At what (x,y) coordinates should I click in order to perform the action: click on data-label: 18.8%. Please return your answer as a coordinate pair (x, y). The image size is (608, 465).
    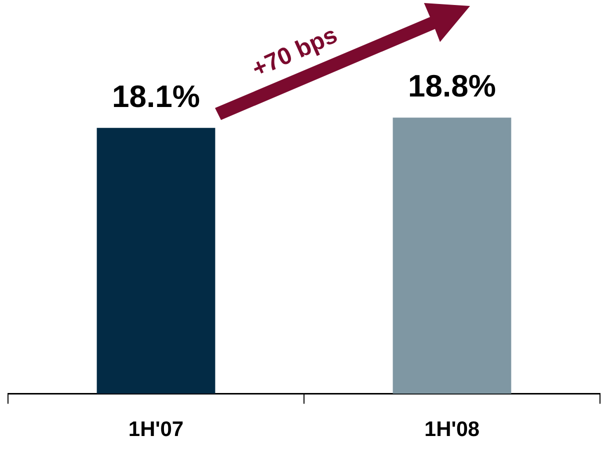
    Looking at the image, I should click on (452, 86).